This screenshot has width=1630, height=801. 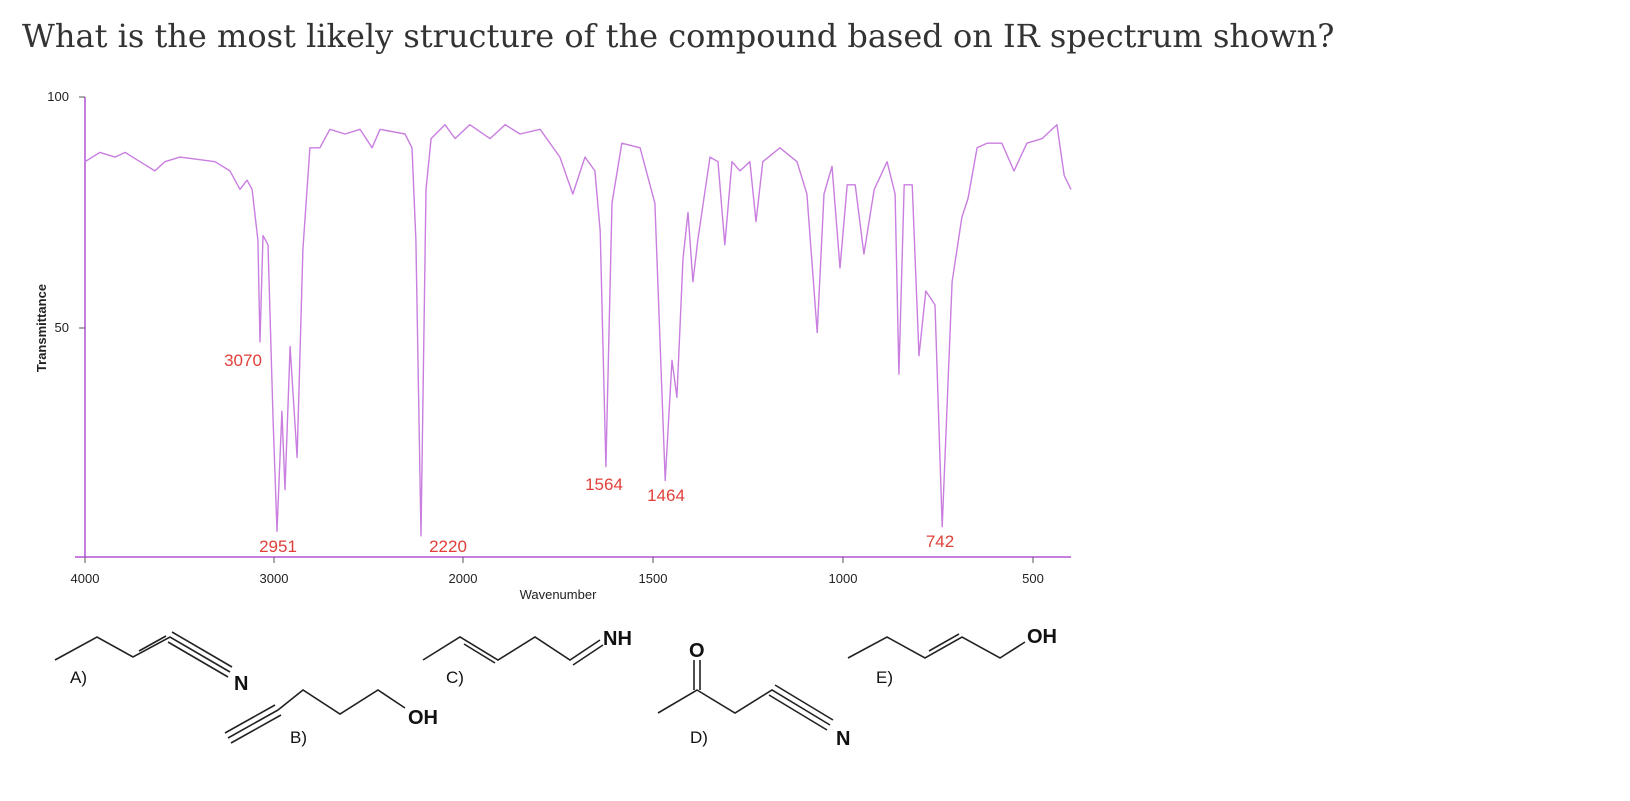 I want to click on x-axis-label: Wavenumber, so click(x=558, y=594).